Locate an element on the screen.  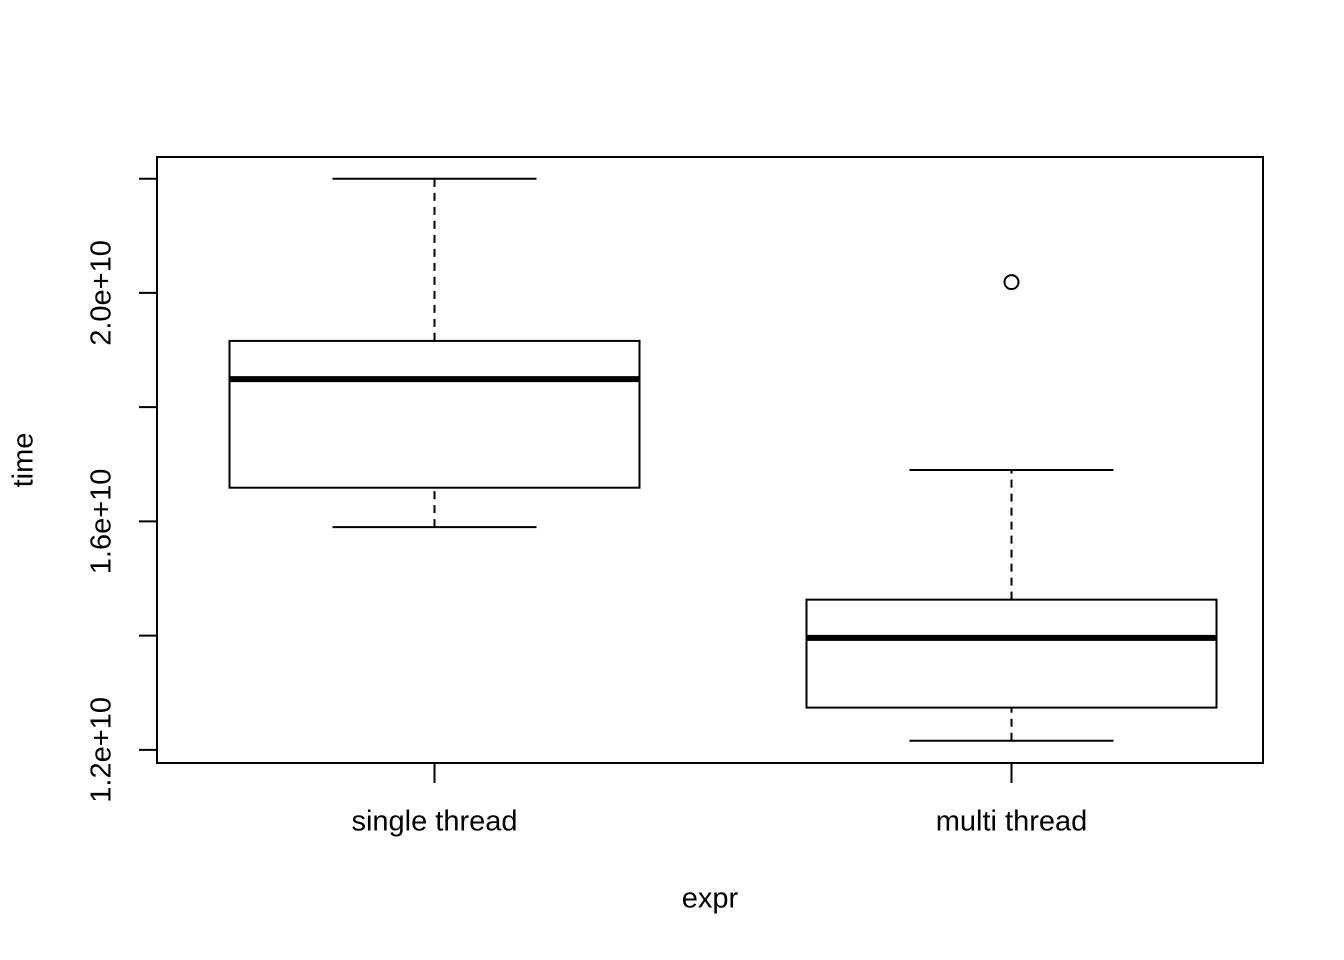
x-tick-label: single thread is located at coordinates (434, 822).